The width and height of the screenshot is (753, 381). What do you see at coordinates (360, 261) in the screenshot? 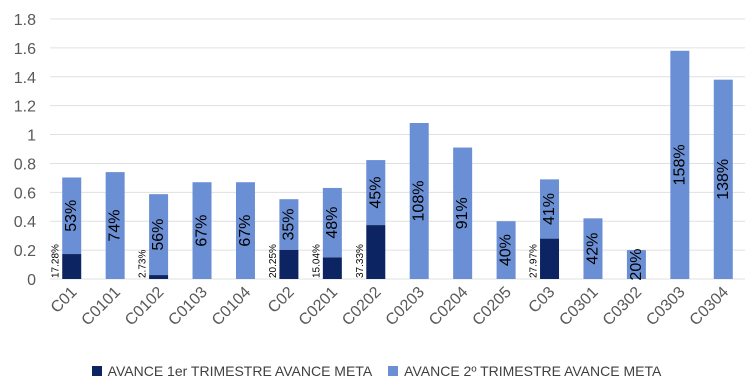
I see `data-label-series-1-C0202: 37.33%` at bounding box center [360, 261].